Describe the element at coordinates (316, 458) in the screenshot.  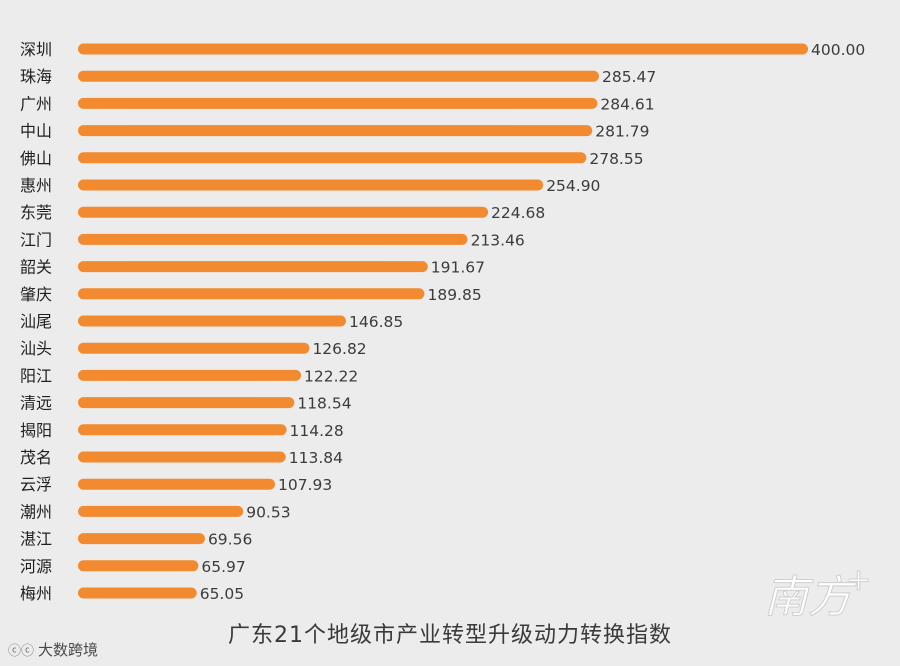
I see `value-label: 113.84` at that location.